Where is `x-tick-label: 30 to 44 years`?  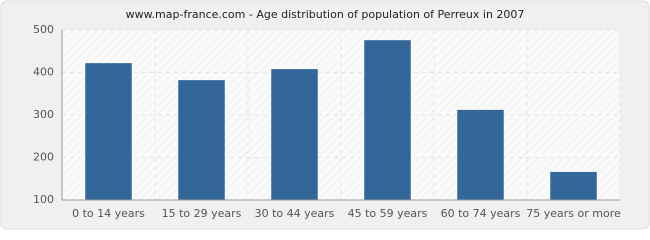 x-tick-label: 30 to 44 years is located at coordinates (295, 213).